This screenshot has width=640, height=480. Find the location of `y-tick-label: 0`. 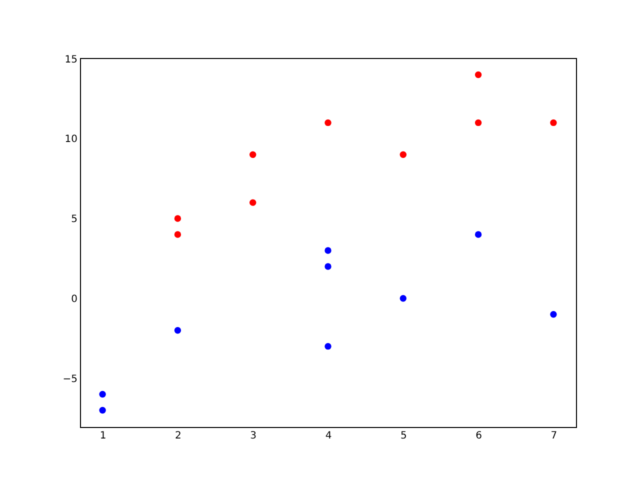

y-tick-label: 0 is located at coordinates (74, 299).